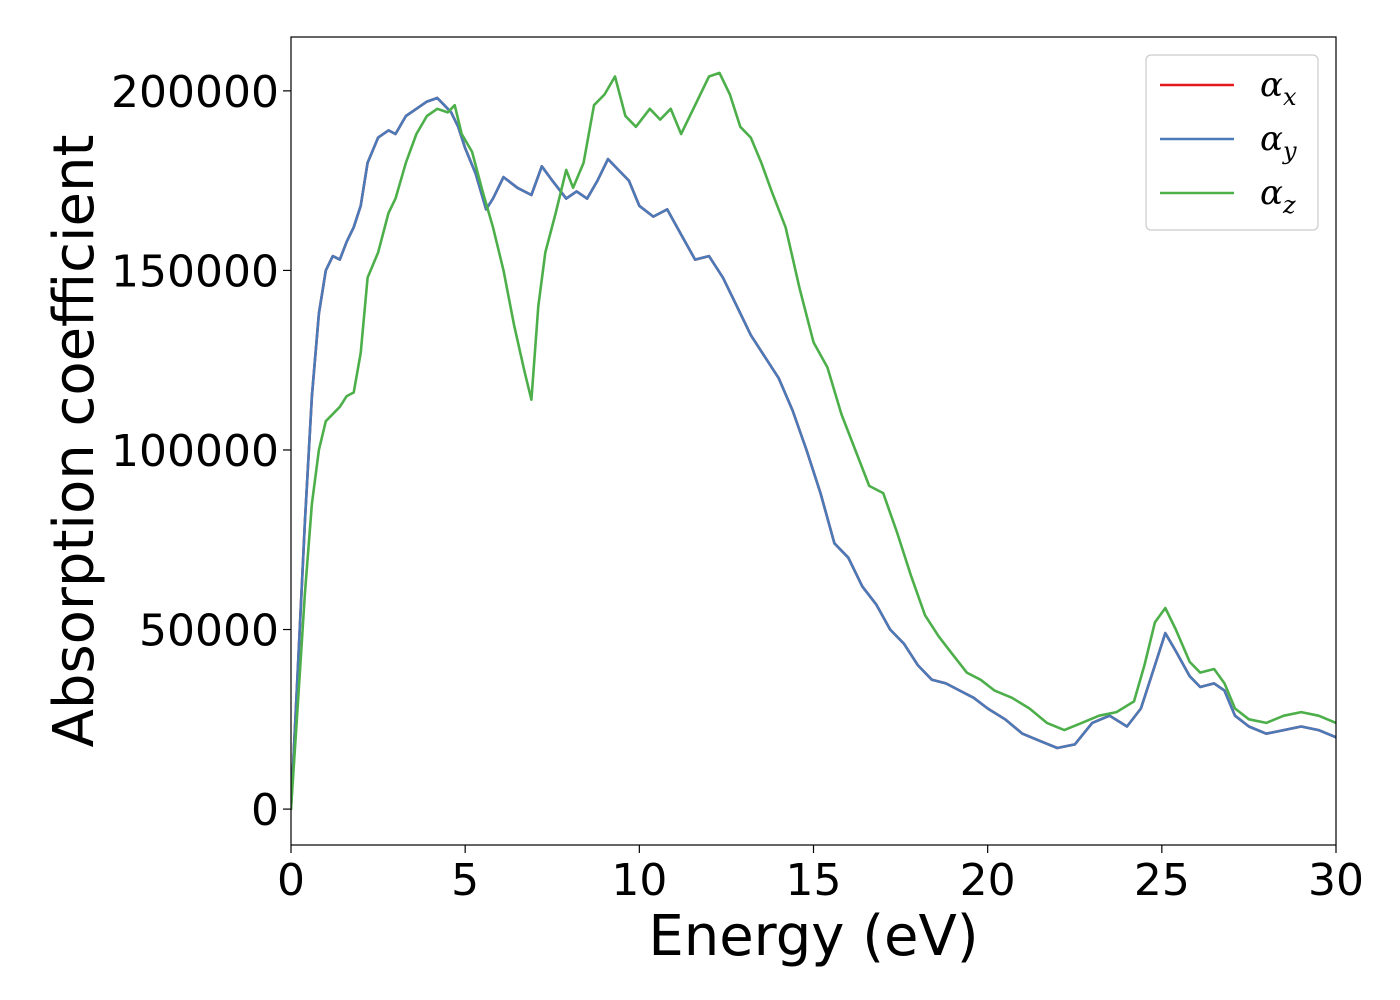 The image size is (1400, 1000). Describe the element at coordinates (1278, 88) in the screenshot. I see `legend-label-x: αx` at that location.